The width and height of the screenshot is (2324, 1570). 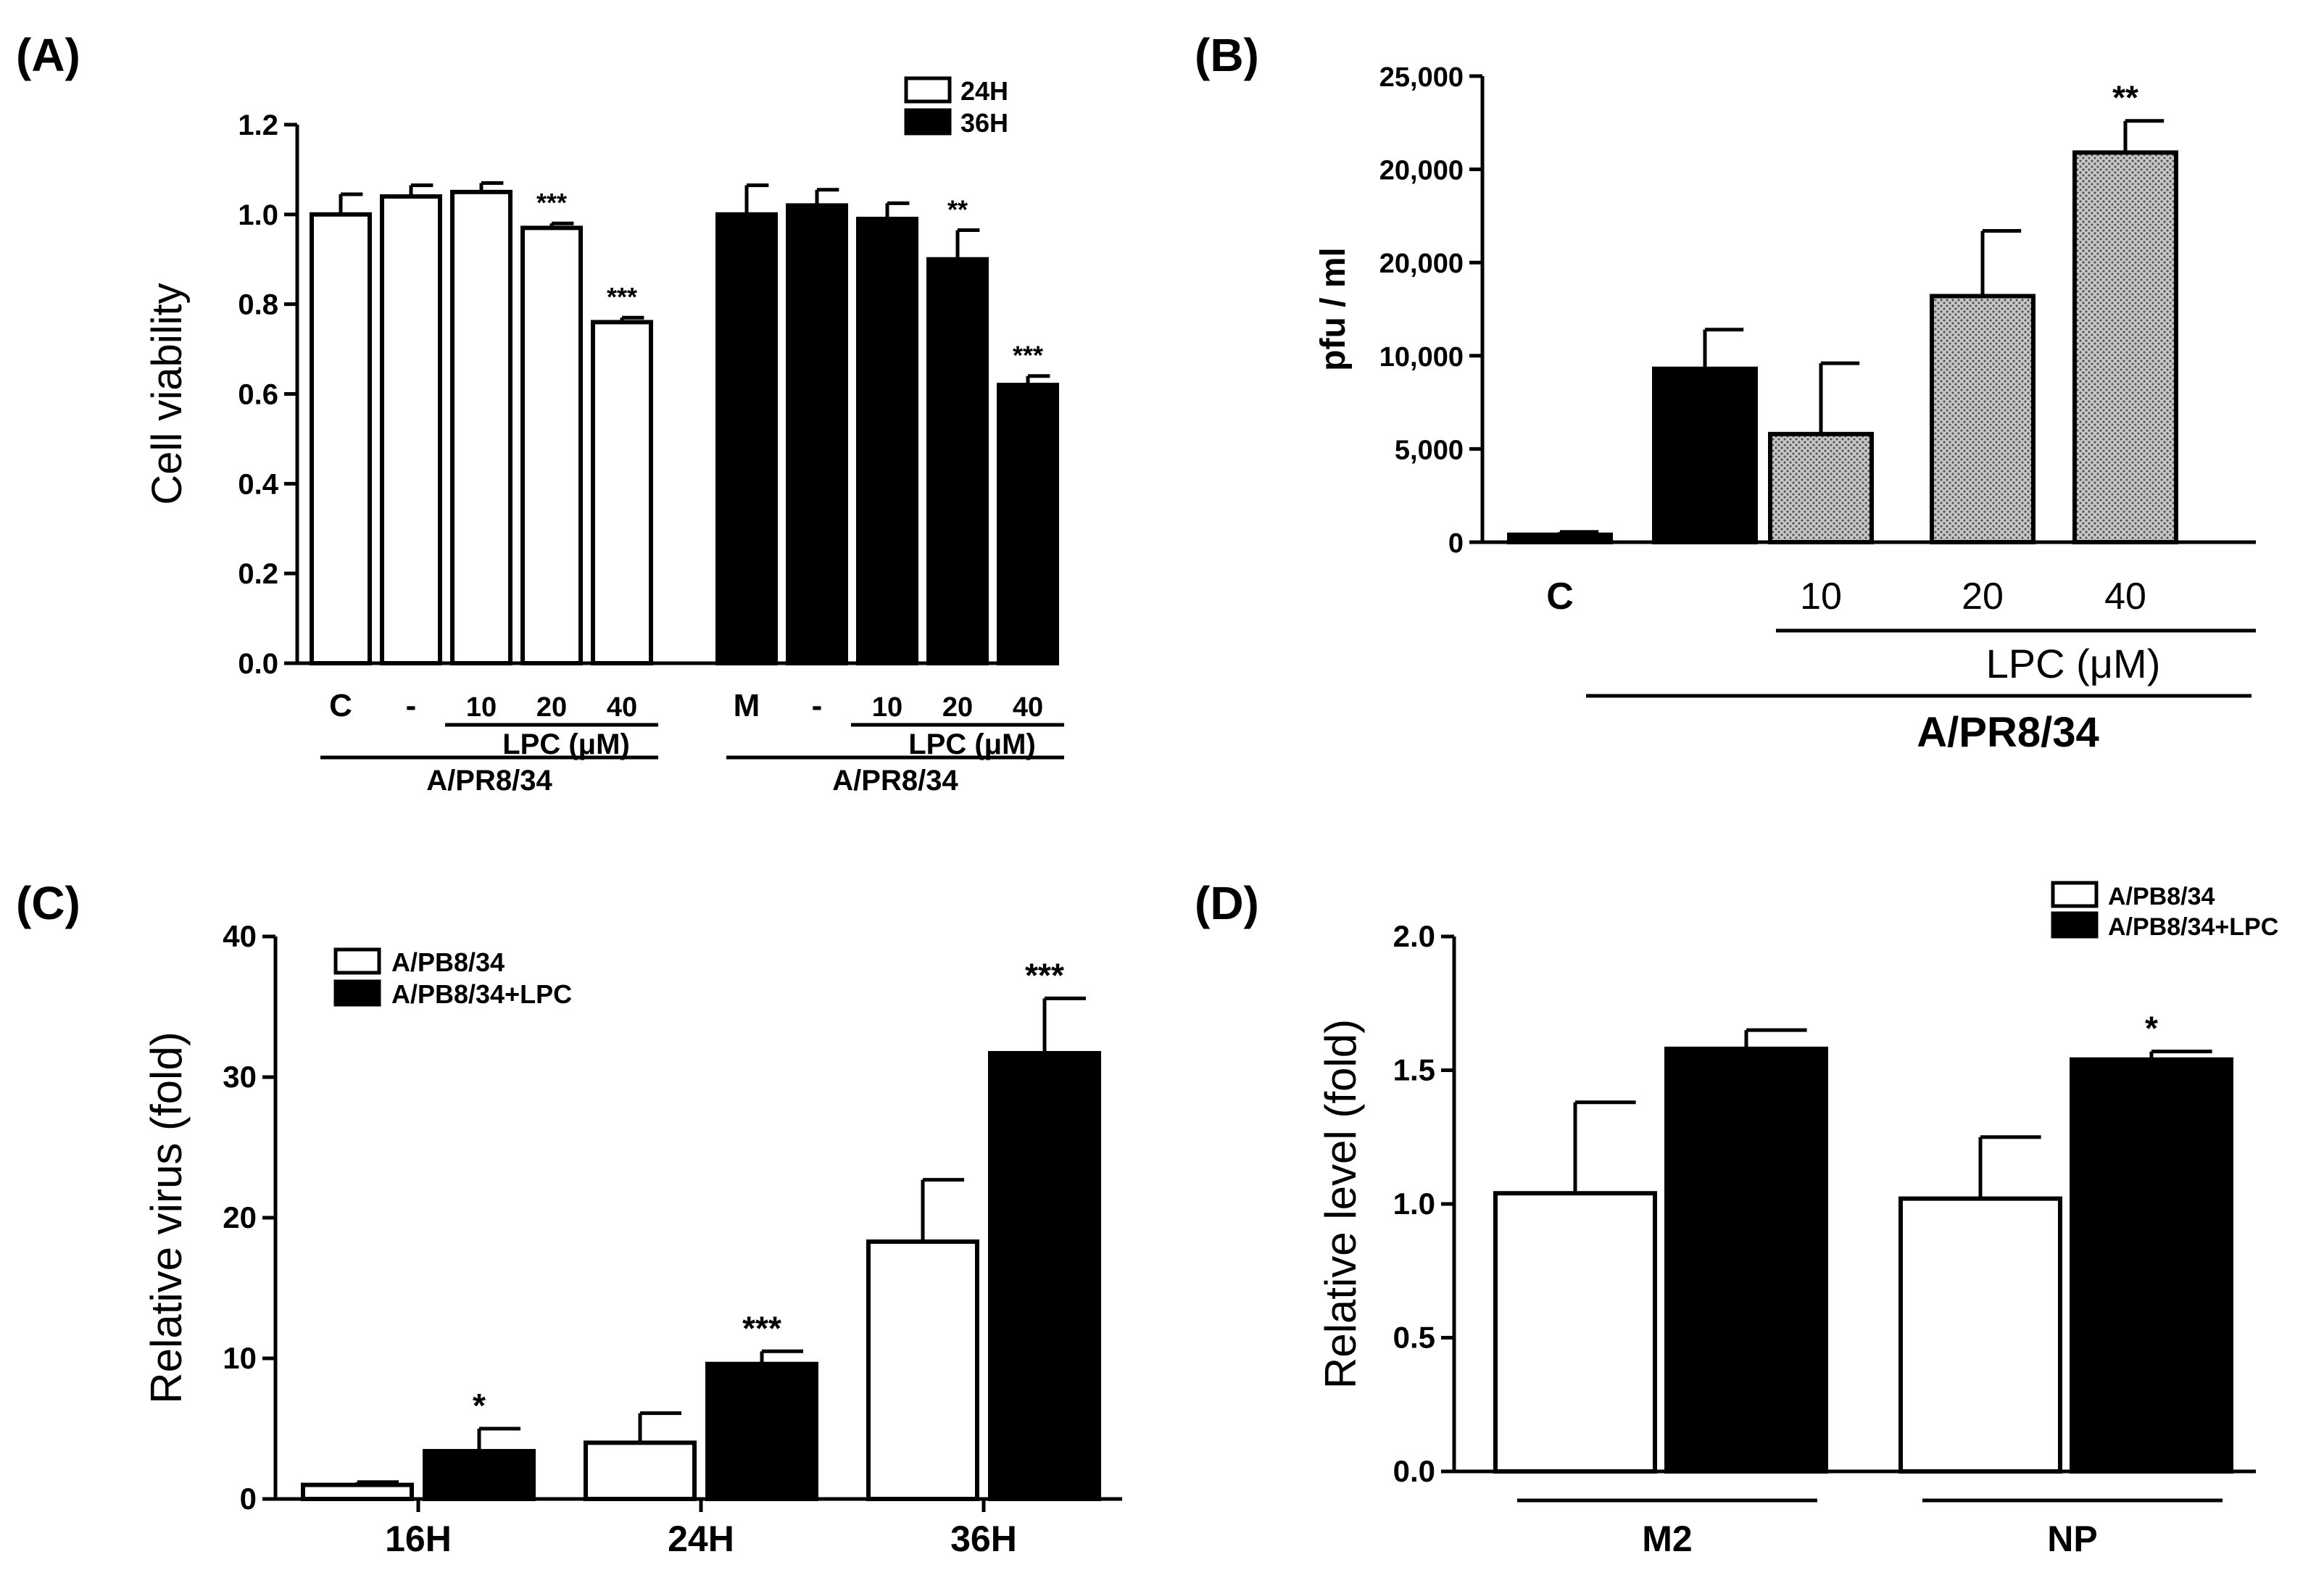 I want to click on panel-label-c: (C), so click(x=48, y=903).